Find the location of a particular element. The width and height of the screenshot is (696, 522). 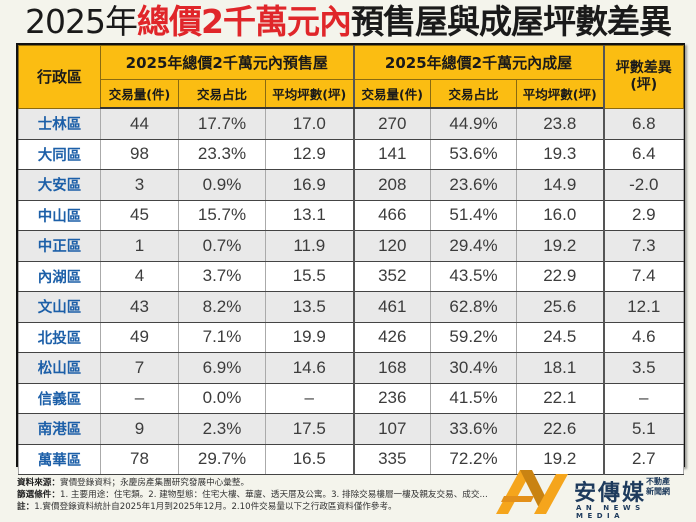

existing-count-cell: 461 is located at coordinates (392, 307).